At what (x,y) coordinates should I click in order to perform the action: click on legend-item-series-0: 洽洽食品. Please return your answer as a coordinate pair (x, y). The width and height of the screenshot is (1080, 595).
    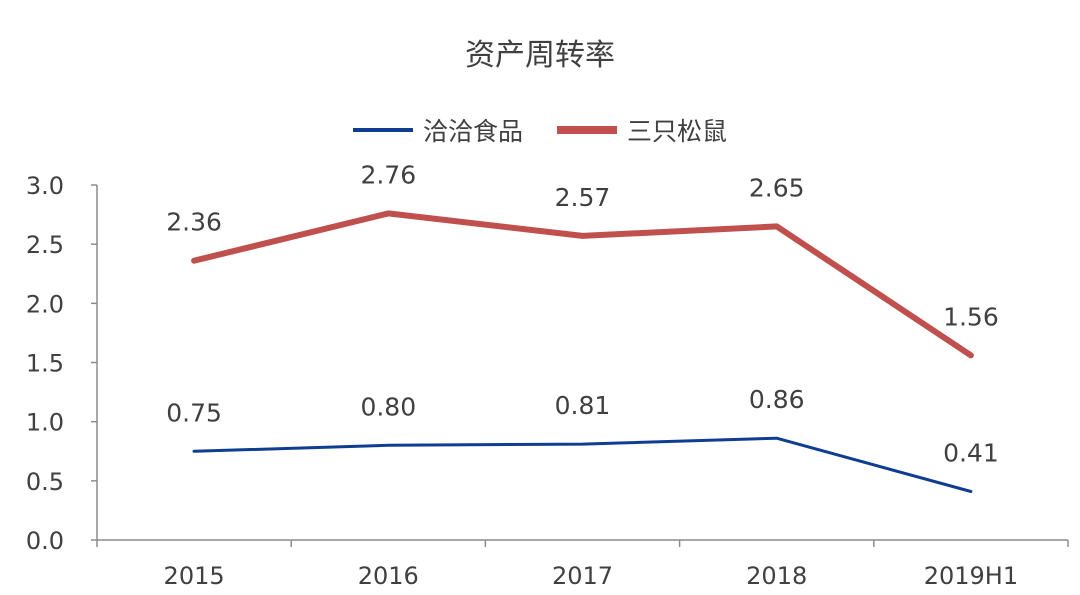
    Looking at the image, I should click on (437, 130).